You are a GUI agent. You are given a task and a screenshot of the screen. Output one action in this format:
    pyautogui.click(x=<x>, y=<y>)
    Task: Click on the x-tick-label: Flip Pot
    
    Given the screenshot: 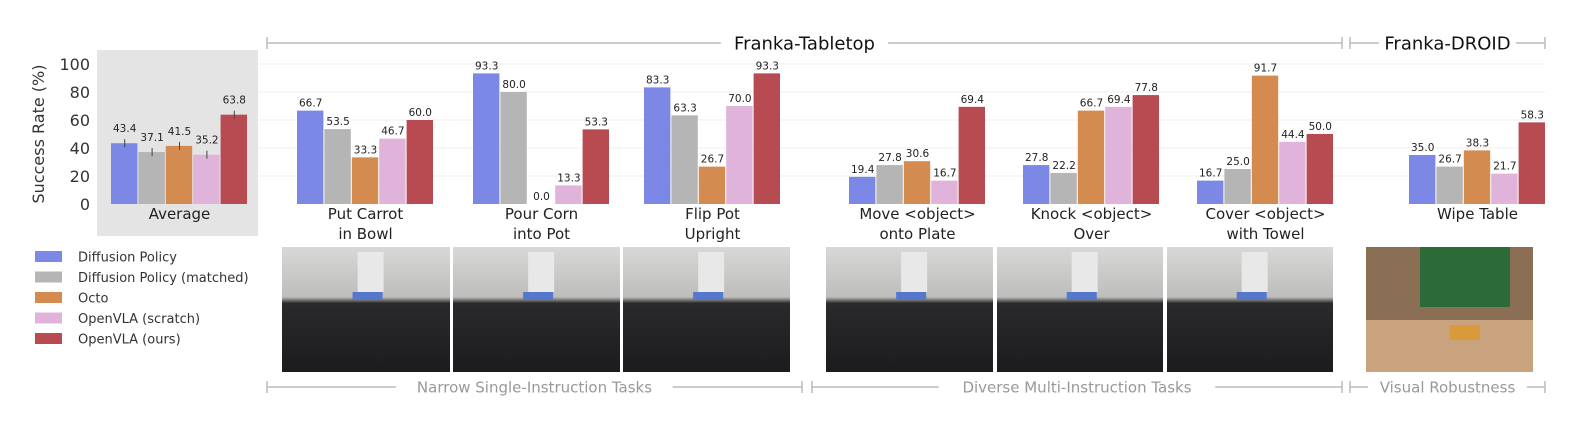 What is the action you would take?
    pyautogui.click(x=712, y=214)
    